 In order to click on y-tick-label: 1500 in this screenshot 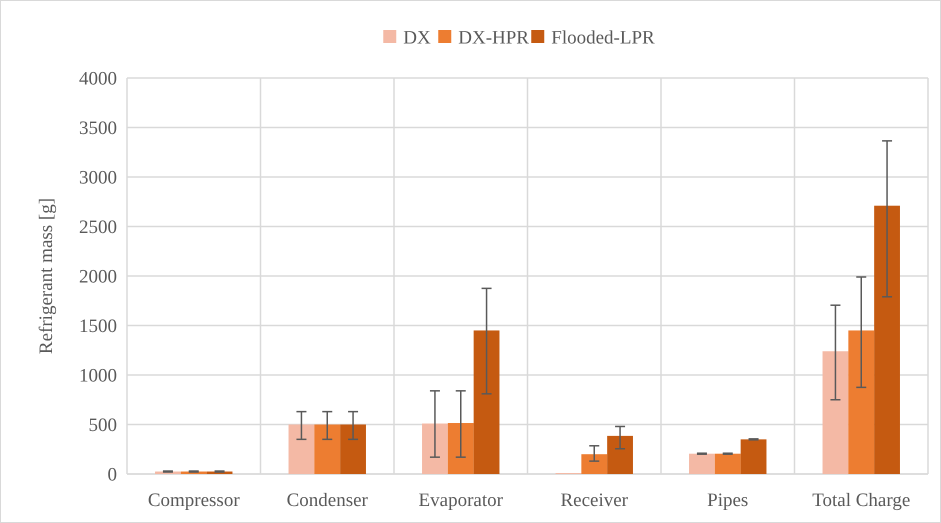, I will do `click(98, 327)`.